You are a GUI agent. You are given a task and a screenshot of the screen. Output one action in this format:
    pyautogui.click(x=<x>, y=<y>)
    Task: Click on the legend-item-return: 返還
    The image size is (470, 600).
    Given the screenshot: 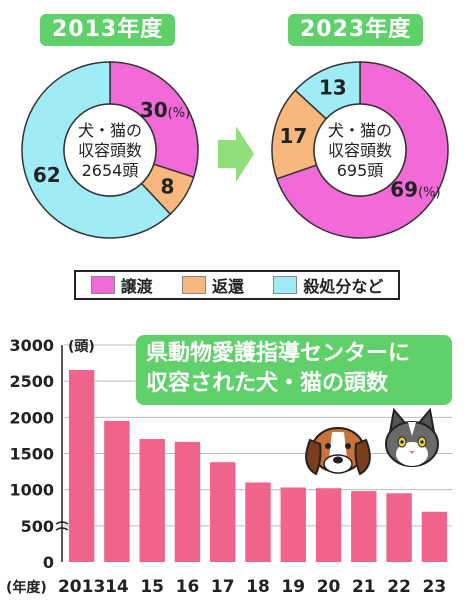 What is the action you would take?
    pyautogui.click(x=212, y=285)
    